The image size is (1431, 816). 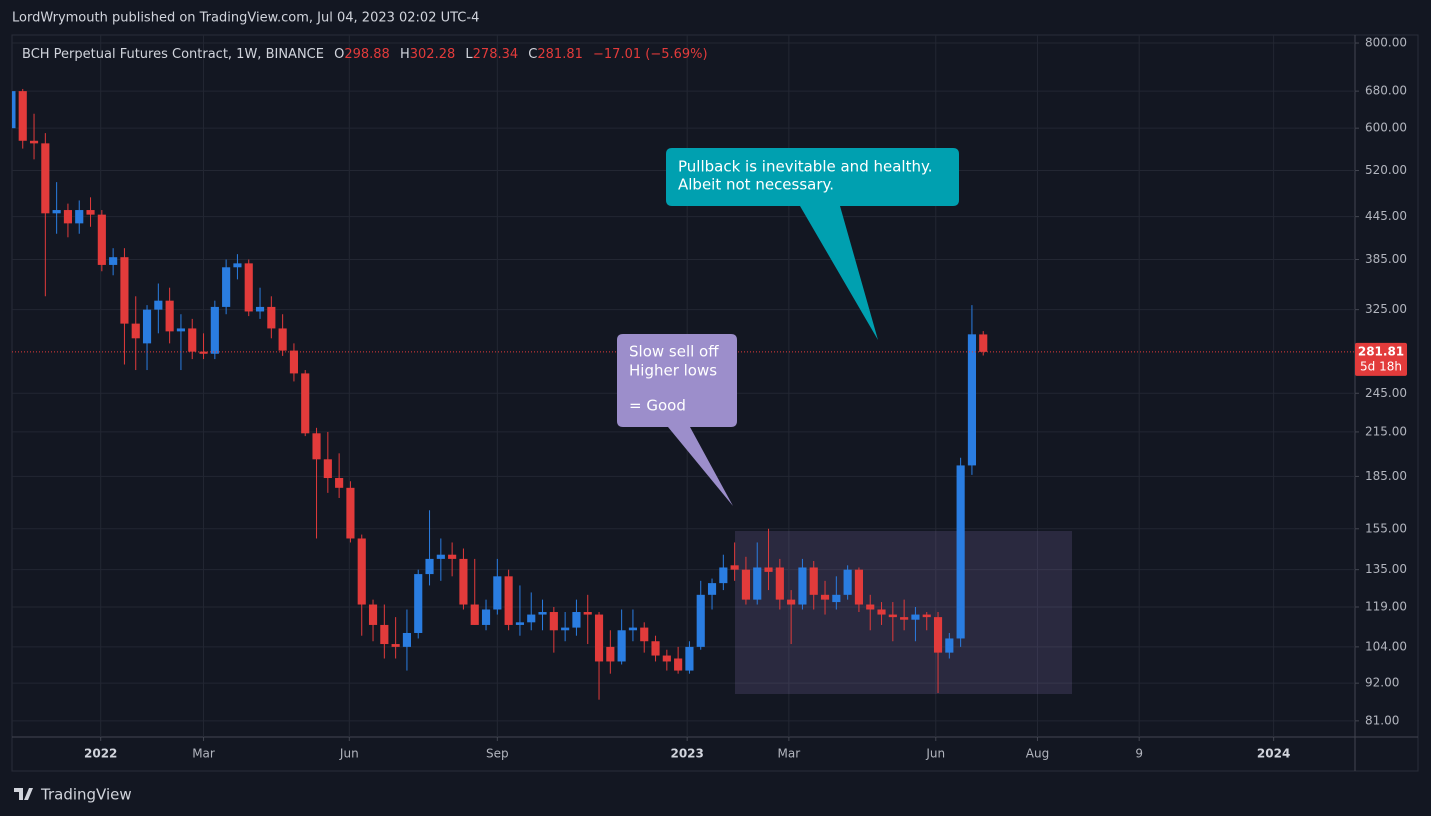 I want to click on brand: TradingView, so click(x=86, y=795).